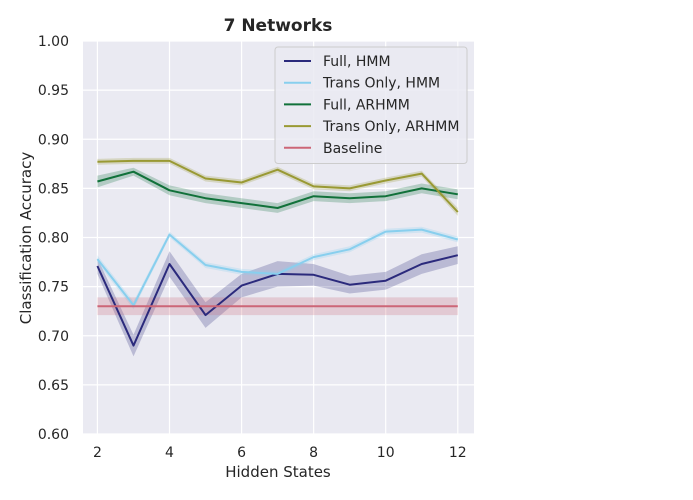 The width and height of the screenshot is (693, 500). Describe the element at coordinates (53, 386) in the screenshot. I see `y-tick-label: 0.65` at that location.